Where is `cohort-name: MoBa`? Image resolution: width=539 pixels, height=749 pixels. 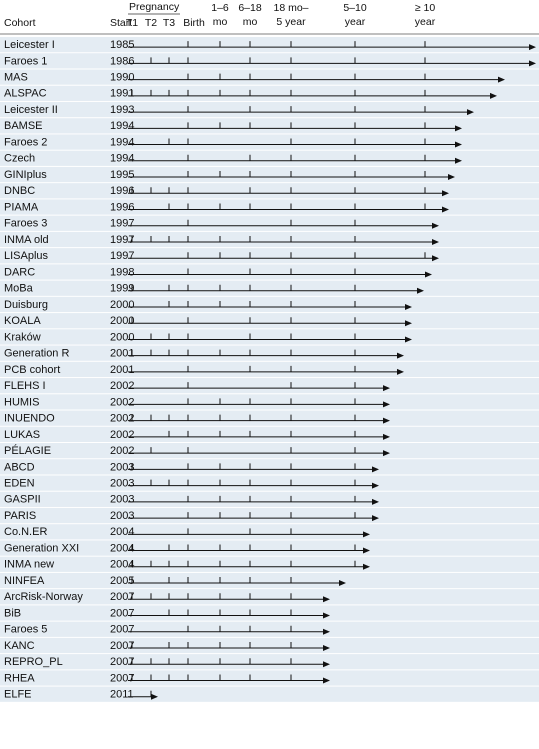
cohort-name: MoBa is located at coordinates (19, 289).